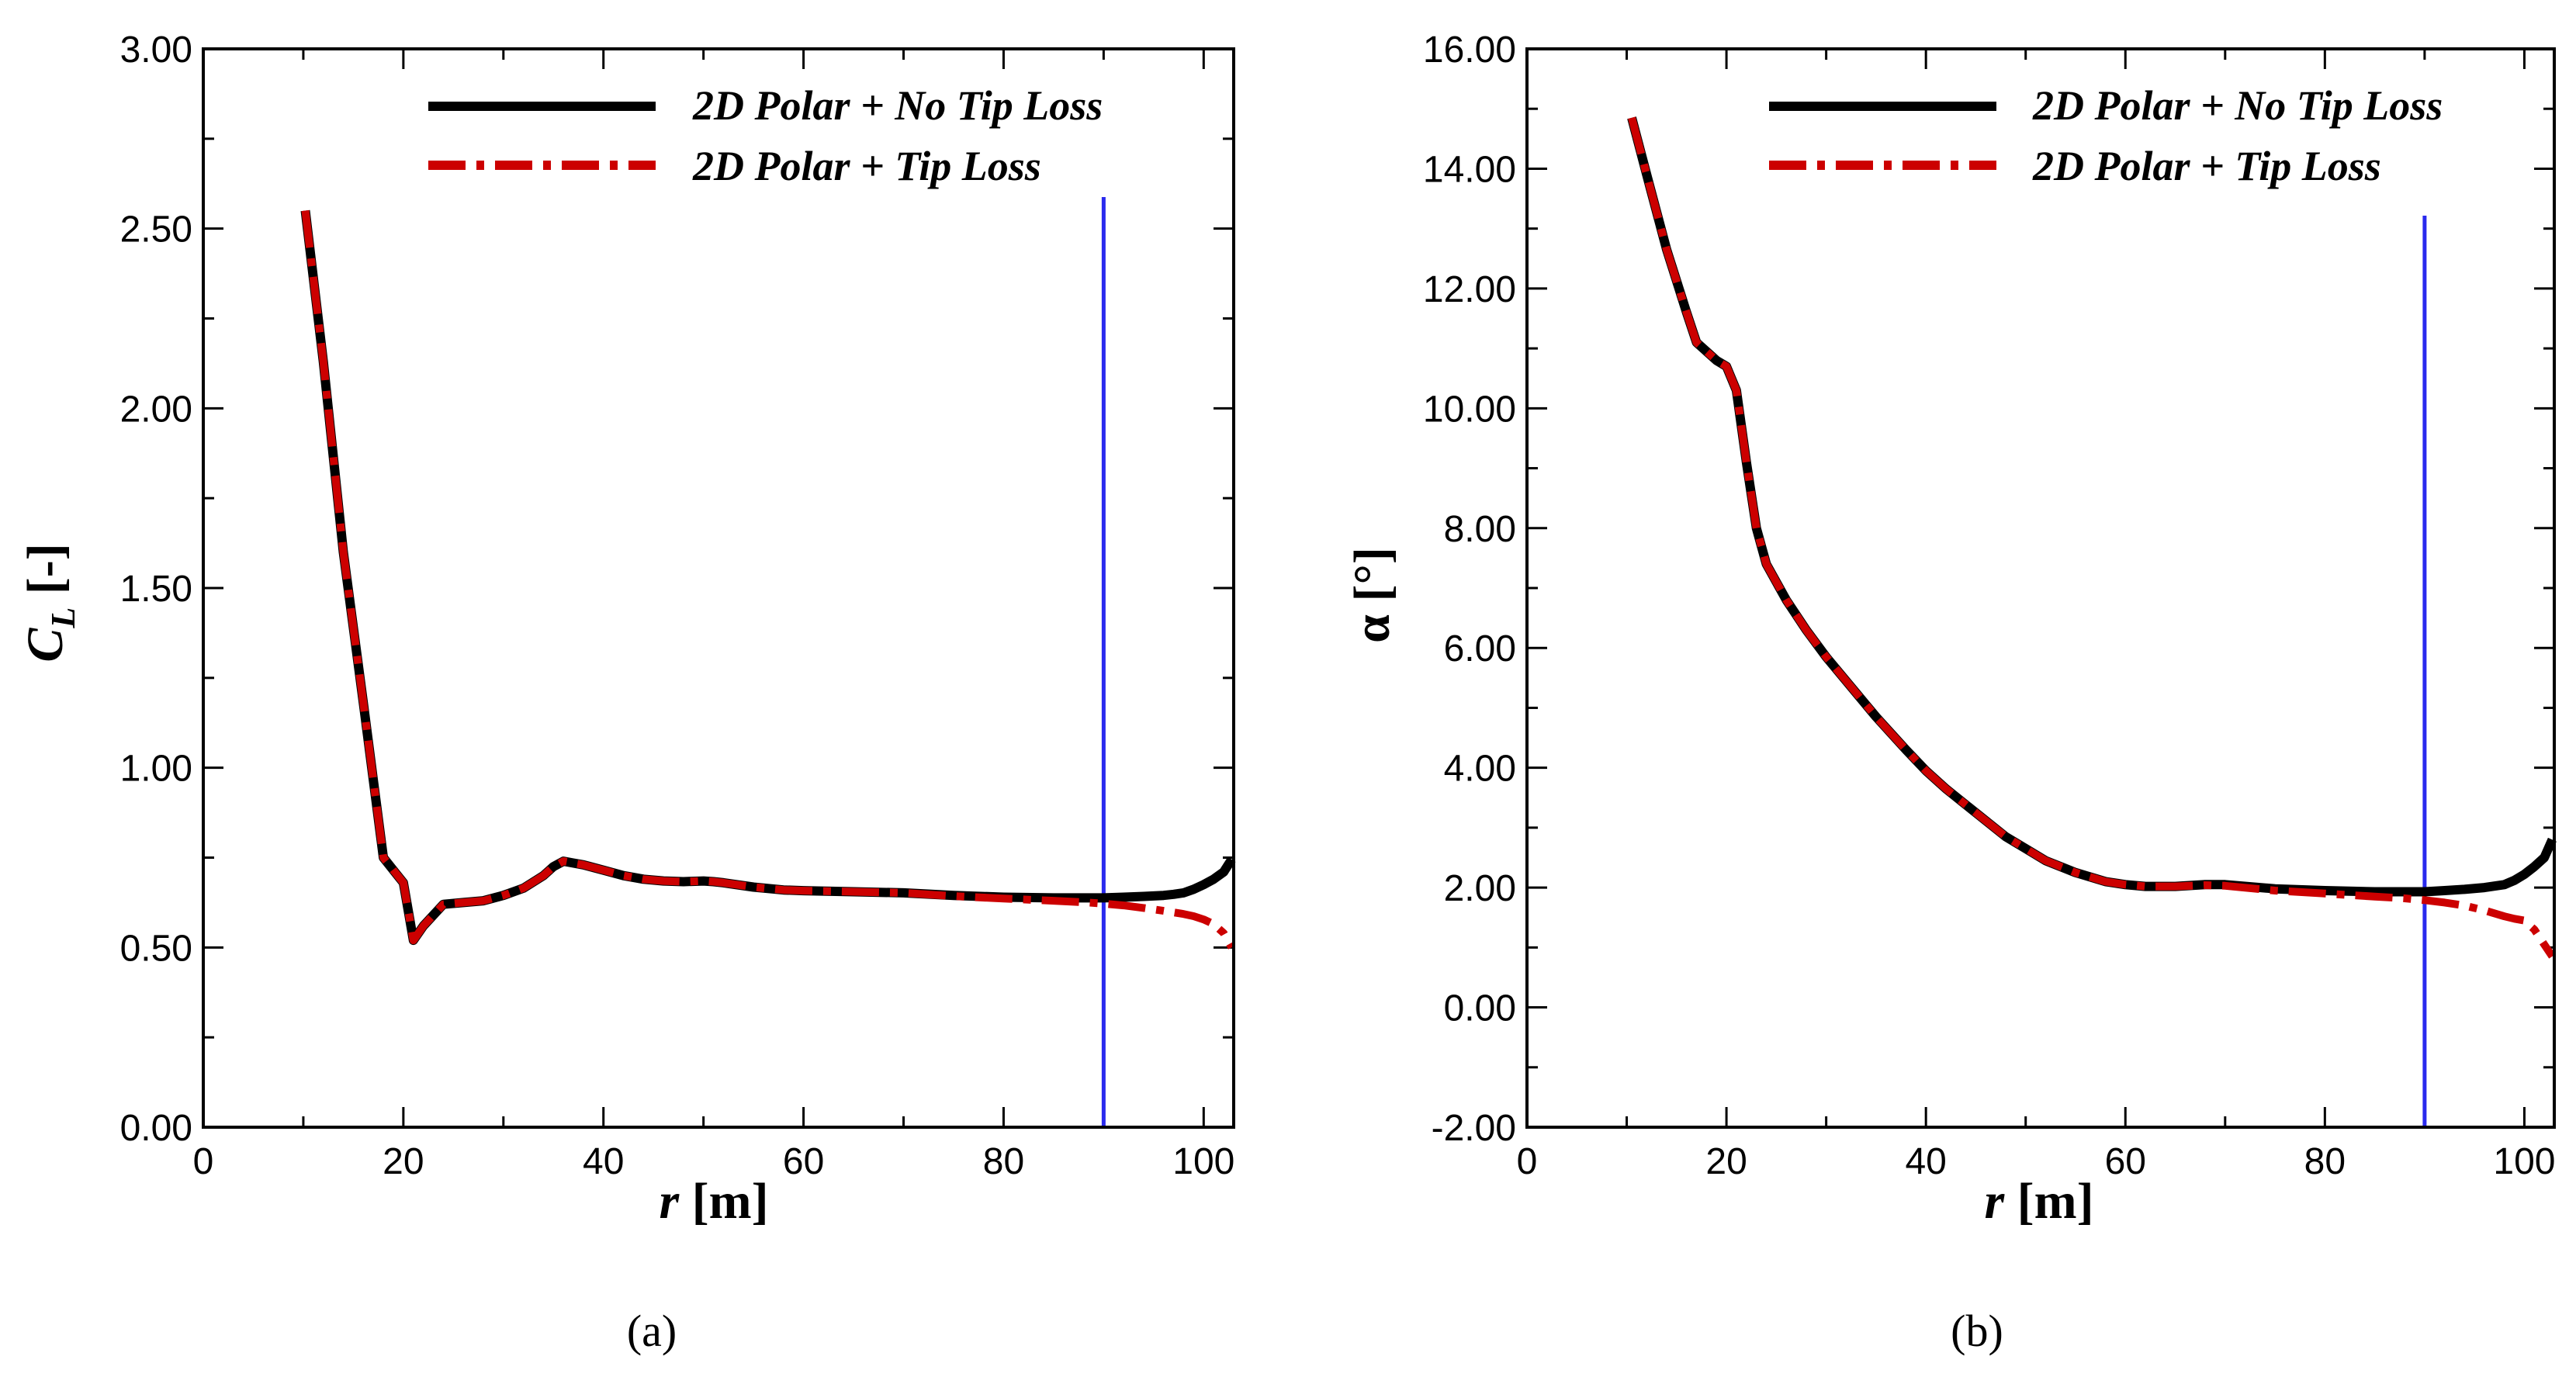 The width and height of the screenshot is (2576, 1377). What do you see at coordinates (2125, 1162) in the screenshot?
I see `panel-b-x-tick-label: 60` at bounding box center [2125, 1162].